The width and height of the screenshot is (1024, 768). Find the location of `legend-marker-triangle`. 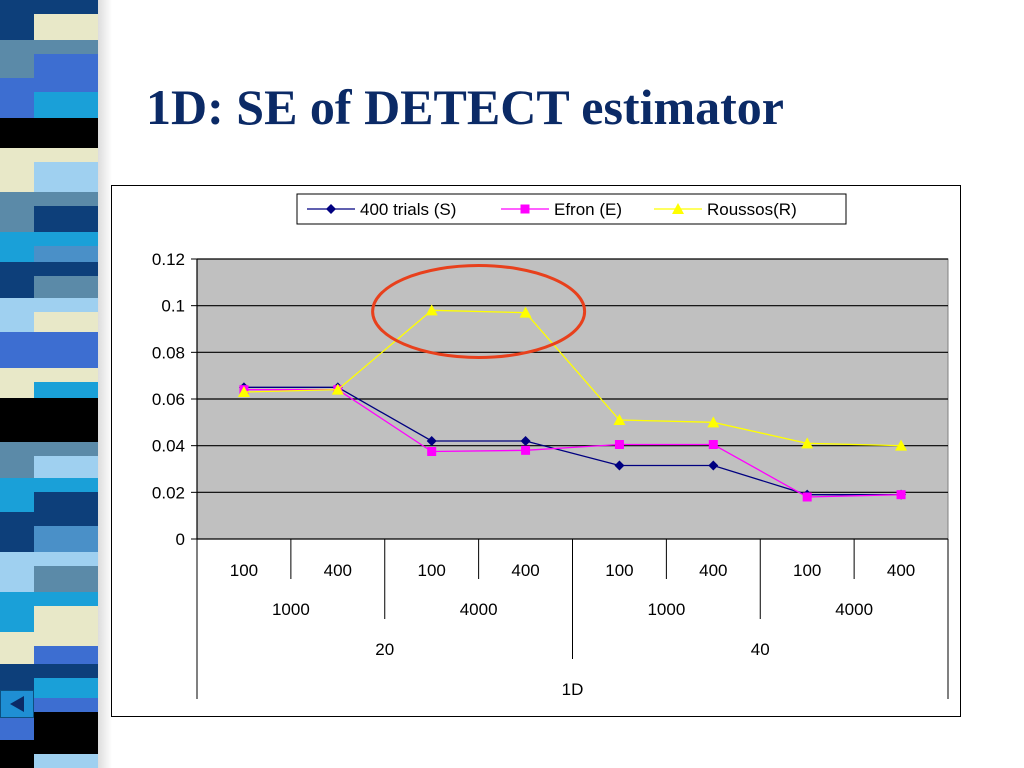

legend-marker-triangle is located at coordinates (678, 208).